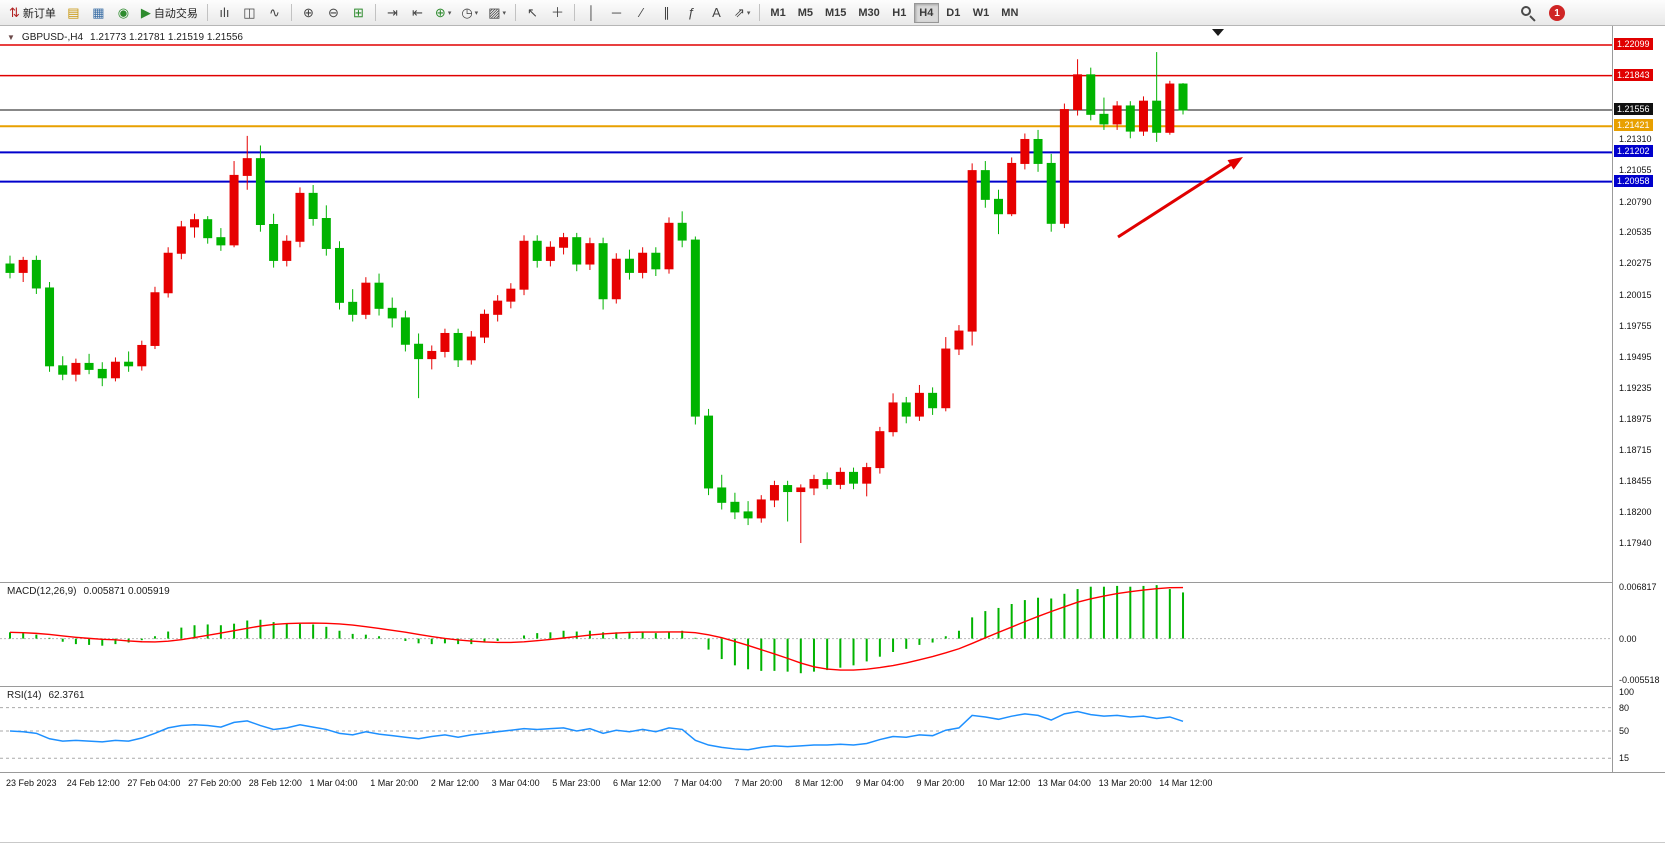  I want to click on time-label: 13 Mar 04:00, so click(1064, 783).